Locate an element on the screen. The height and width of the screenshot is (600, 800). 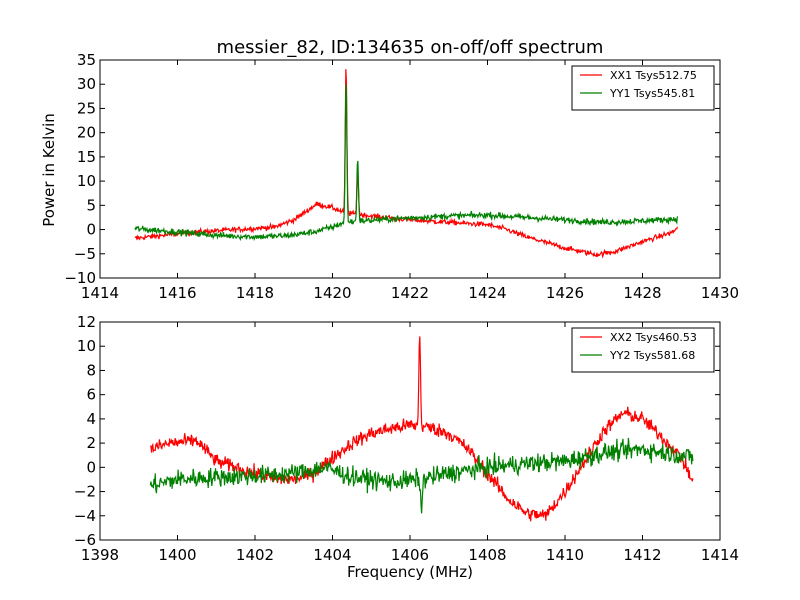
y-tick-label: −5 is located at coordinates (85, 254).